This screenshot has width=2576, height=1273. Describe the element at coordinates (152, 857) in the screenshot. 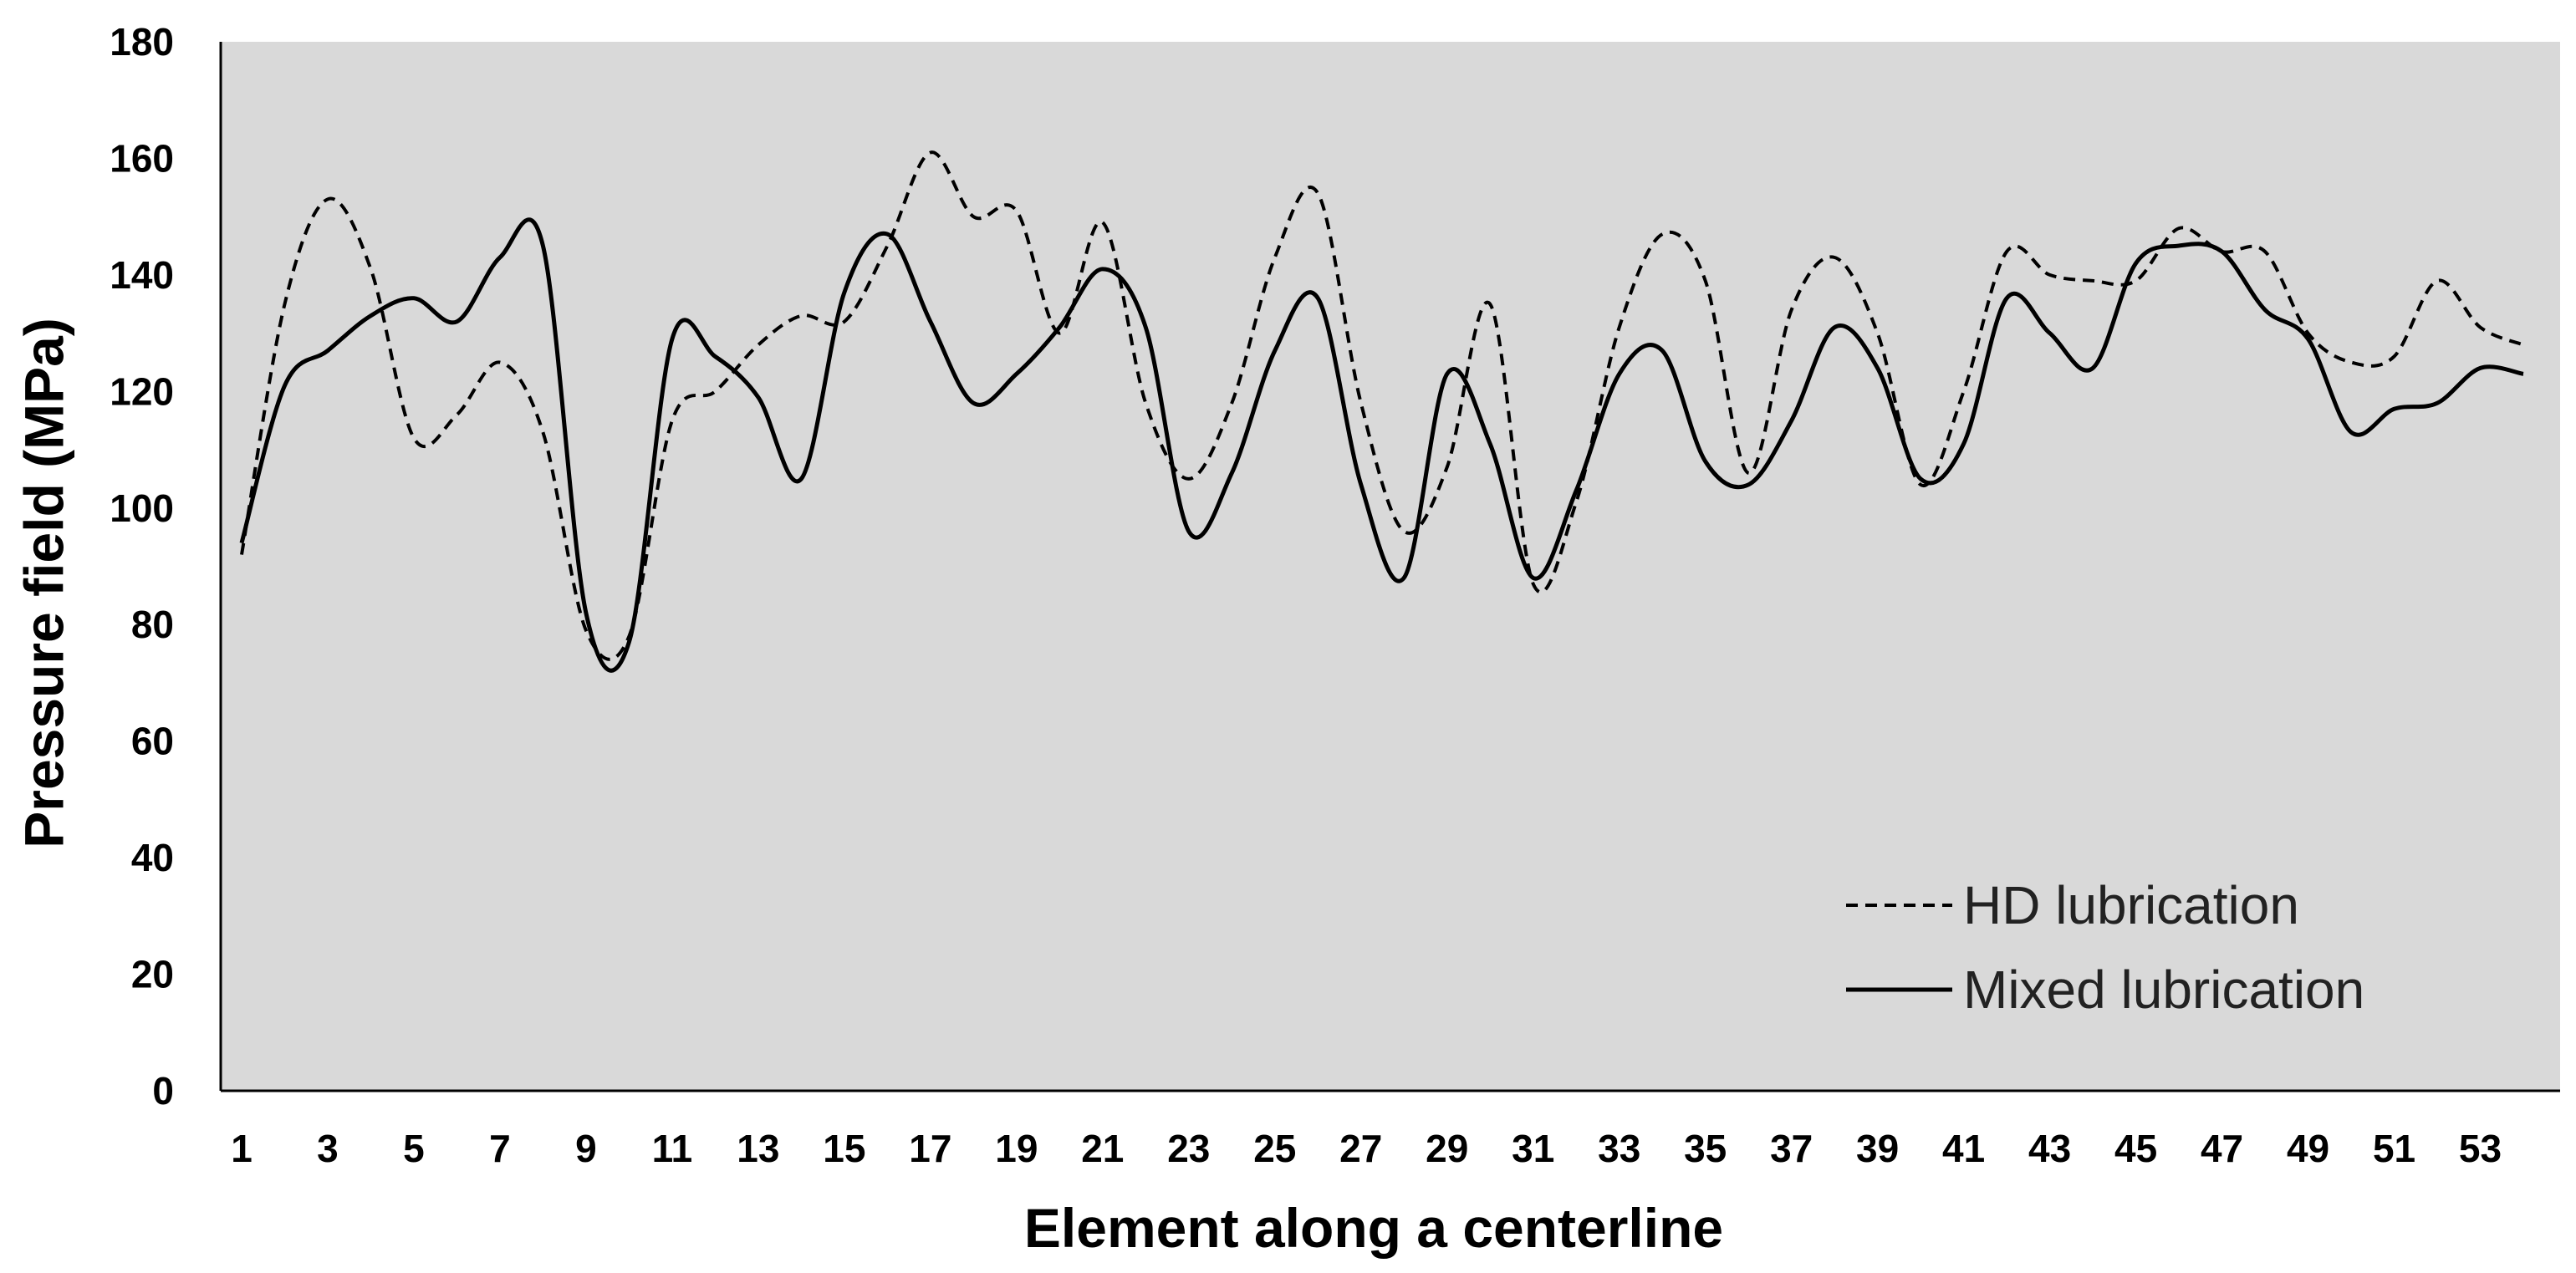

I see `y-tick-label: 40` at that location.